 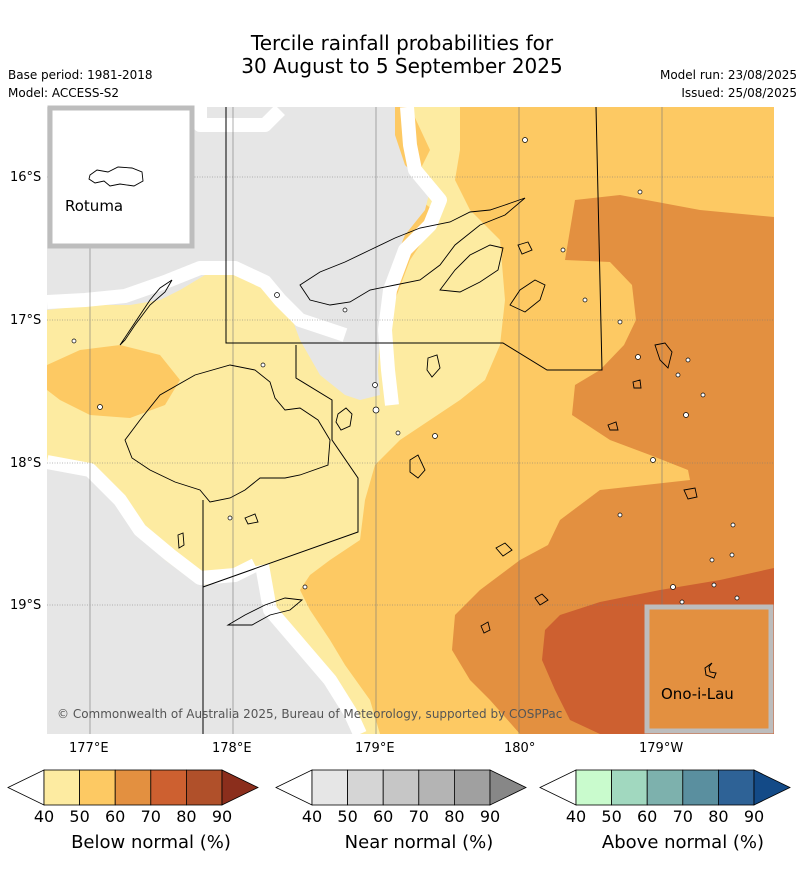 What do you see at coordinates (94, 206) in the screenshot?
I see `rotuma-label: Rotuma` at bounding box center [94, 206].